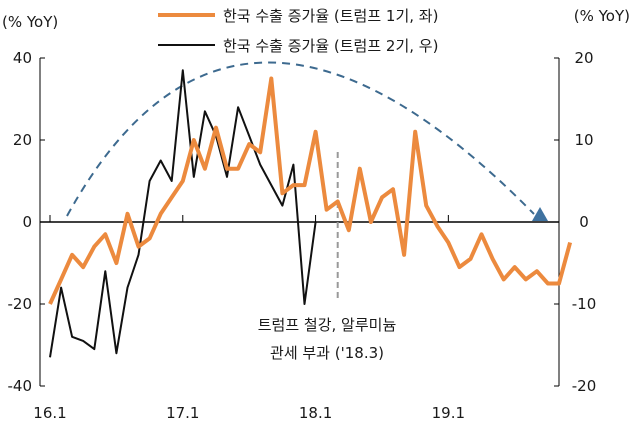 The image size is (634, 436). I want to click on y-left-tick-label: 20, so click(22, 140).